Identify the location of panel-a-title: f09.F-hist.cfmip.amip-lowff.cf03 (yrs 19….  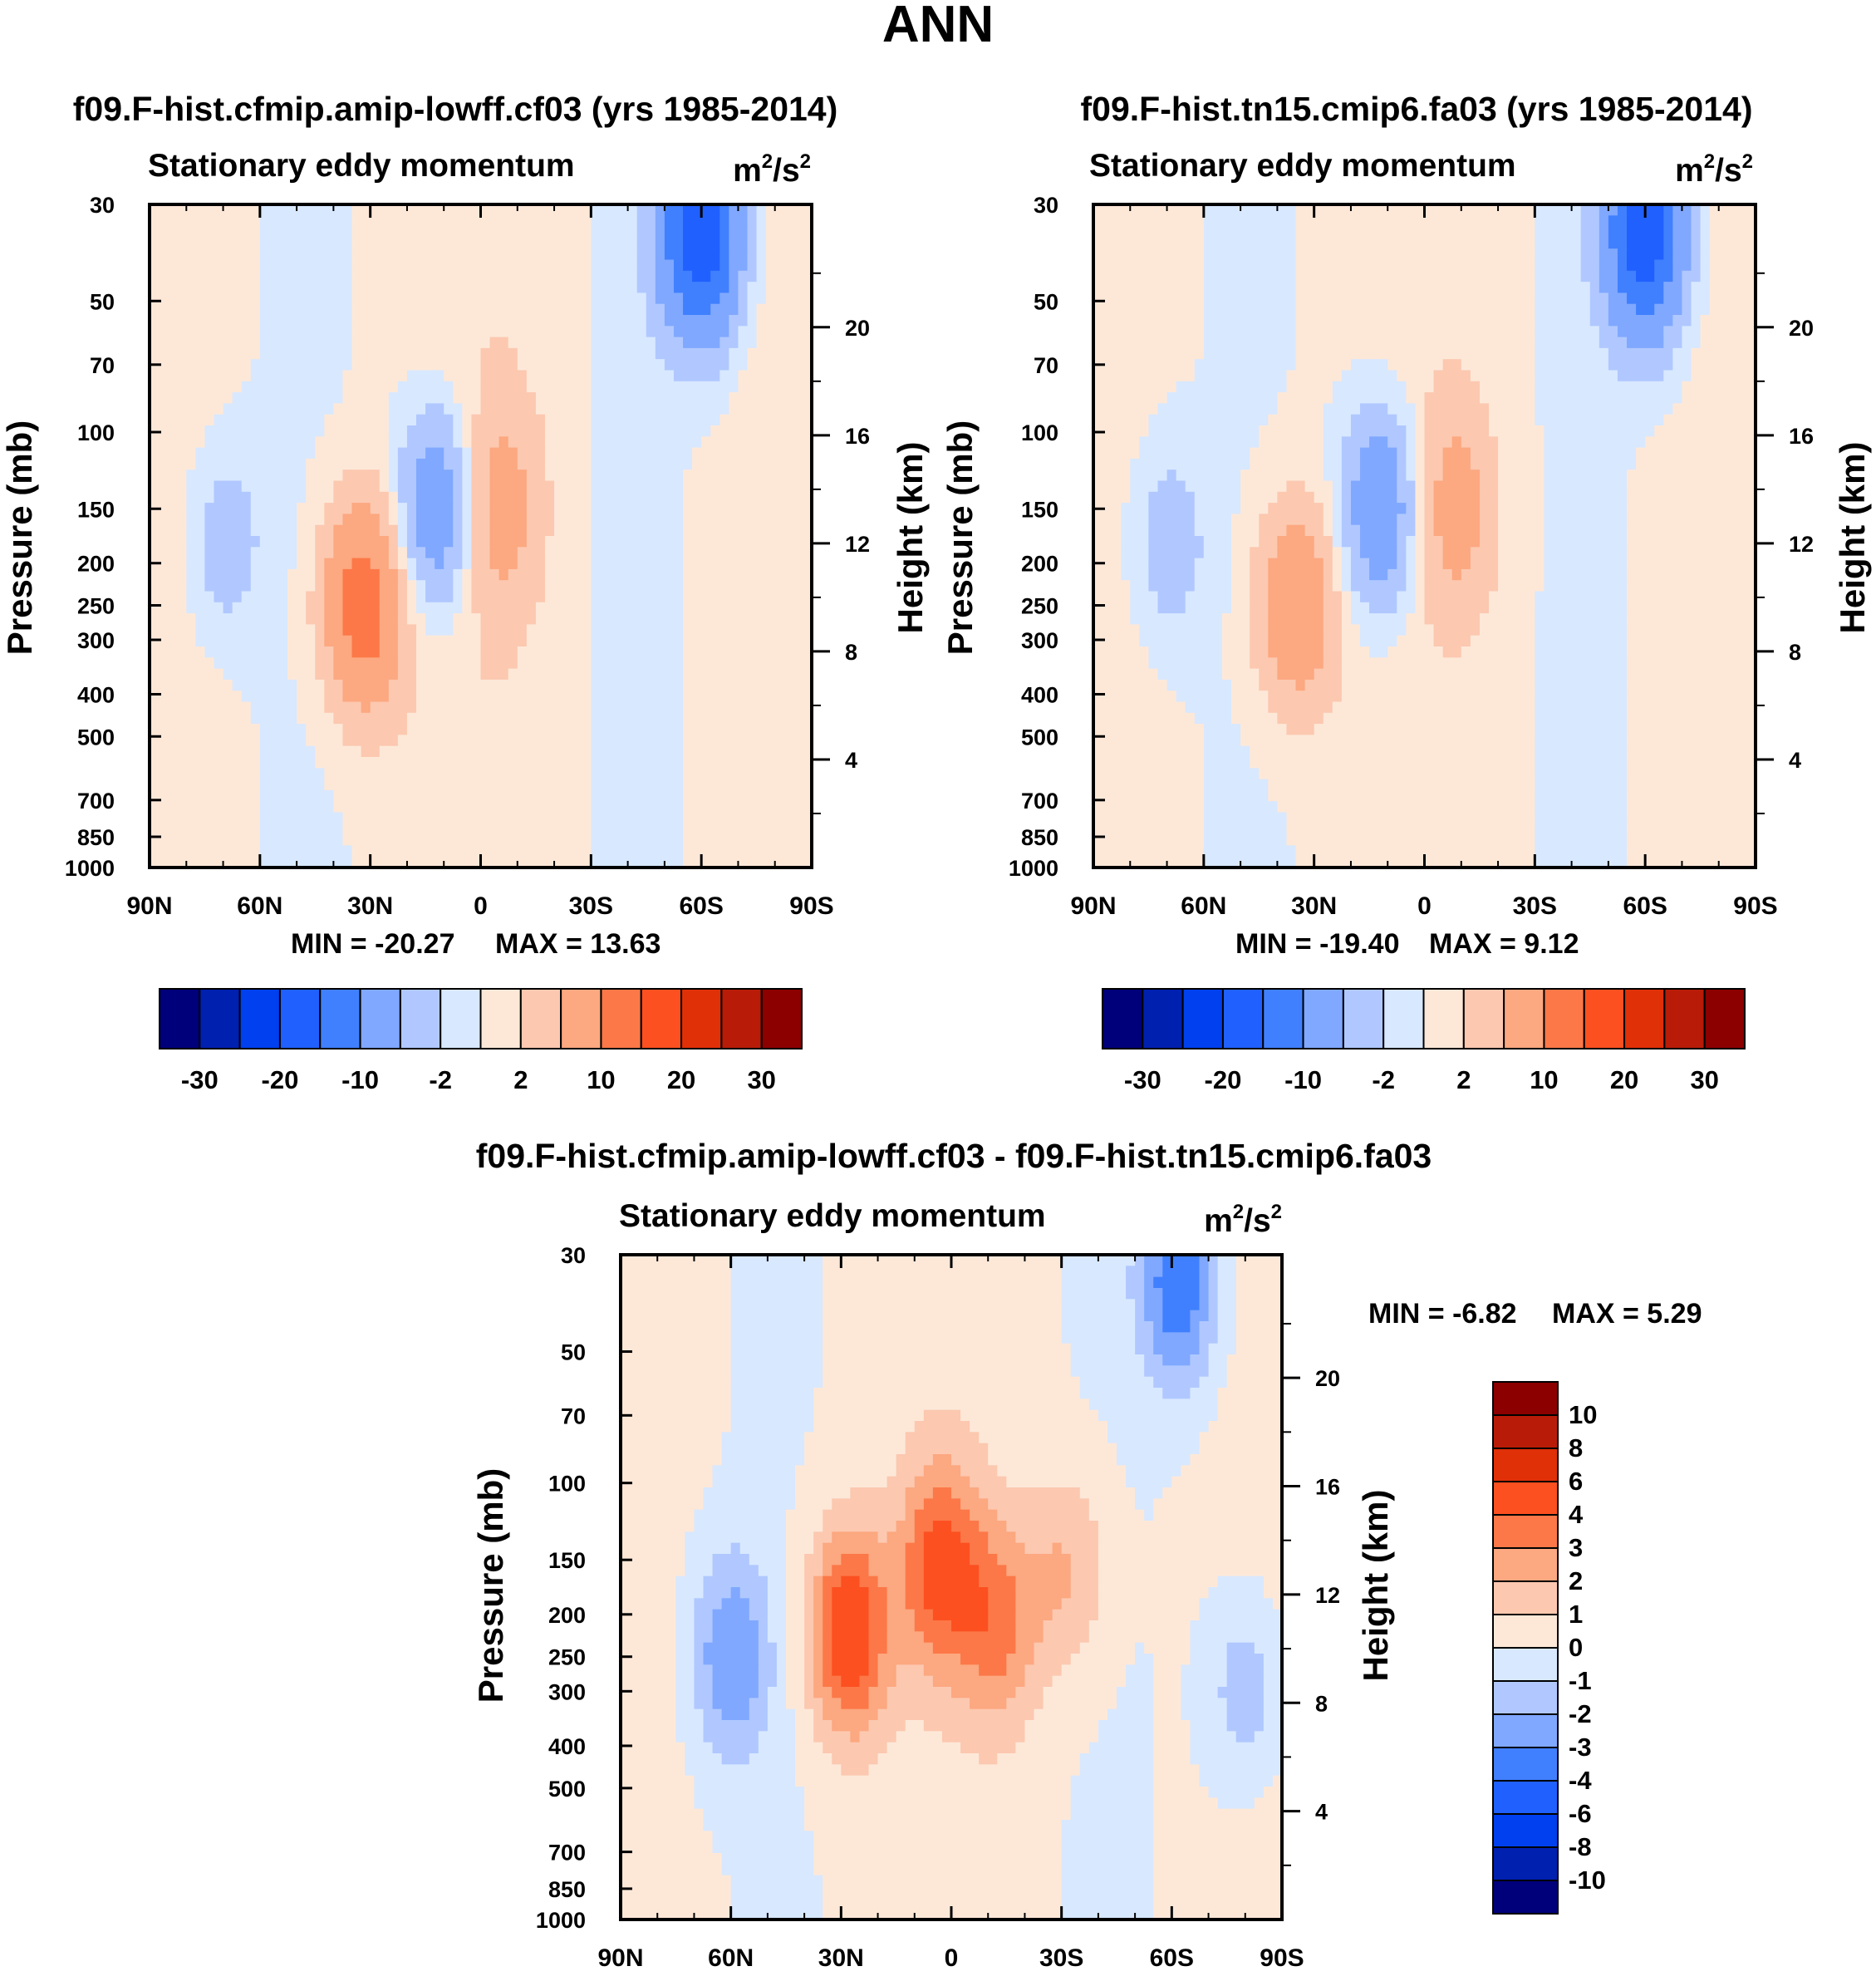
(455, 109).